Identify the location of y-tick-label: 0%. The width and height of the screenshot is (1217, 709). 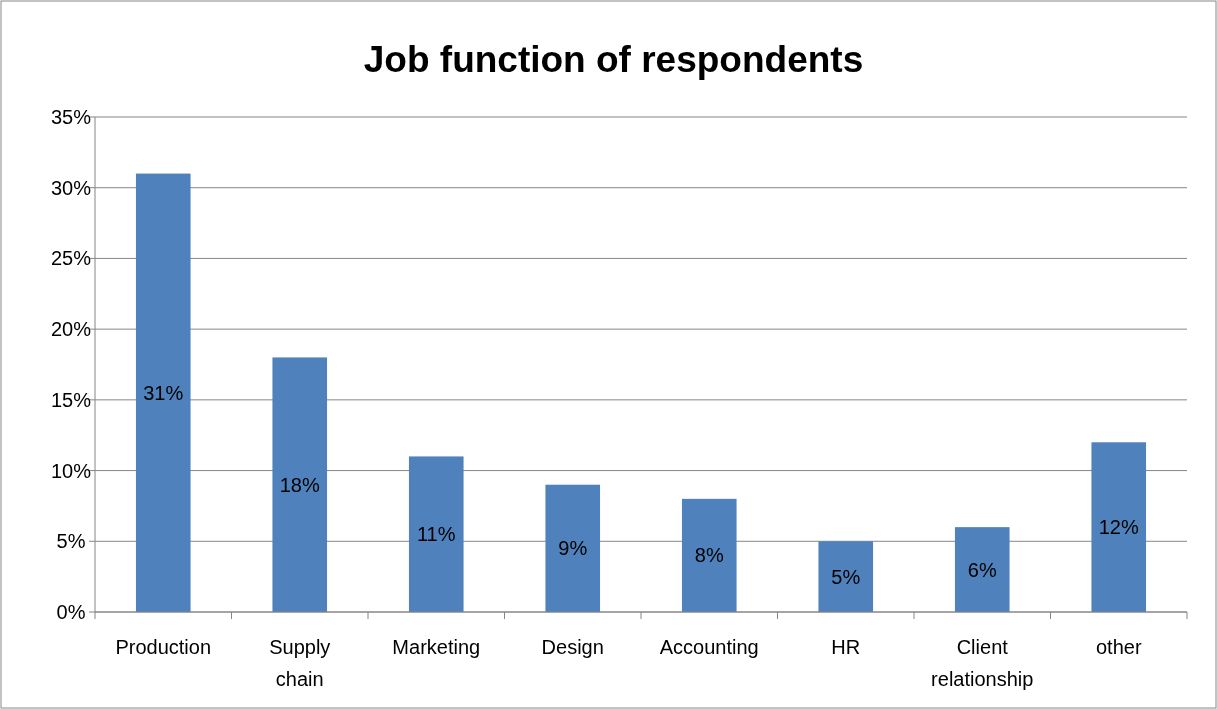
(71, 612).